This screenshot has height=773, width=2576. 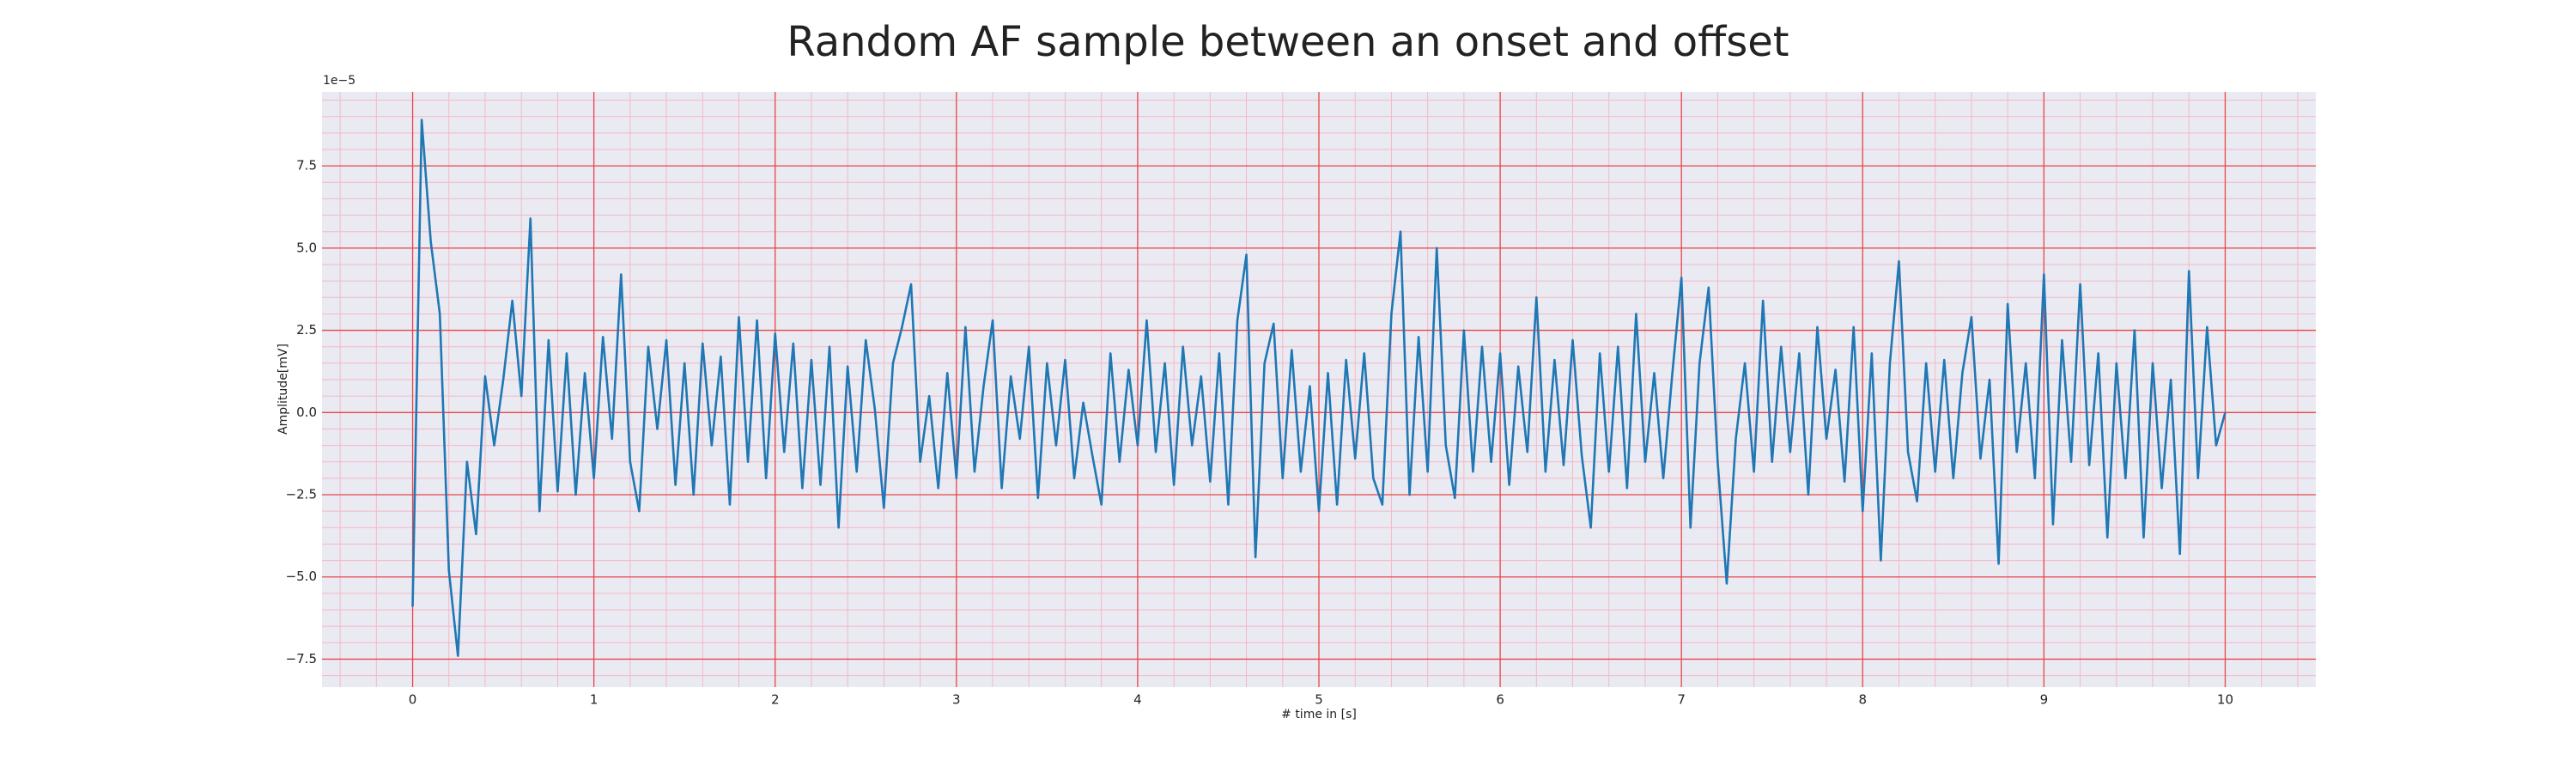 What do you see at coordinates (1137, 700) in the screenshot?
I see `x-tick-label: 4` at bounding box center [1137, 700].